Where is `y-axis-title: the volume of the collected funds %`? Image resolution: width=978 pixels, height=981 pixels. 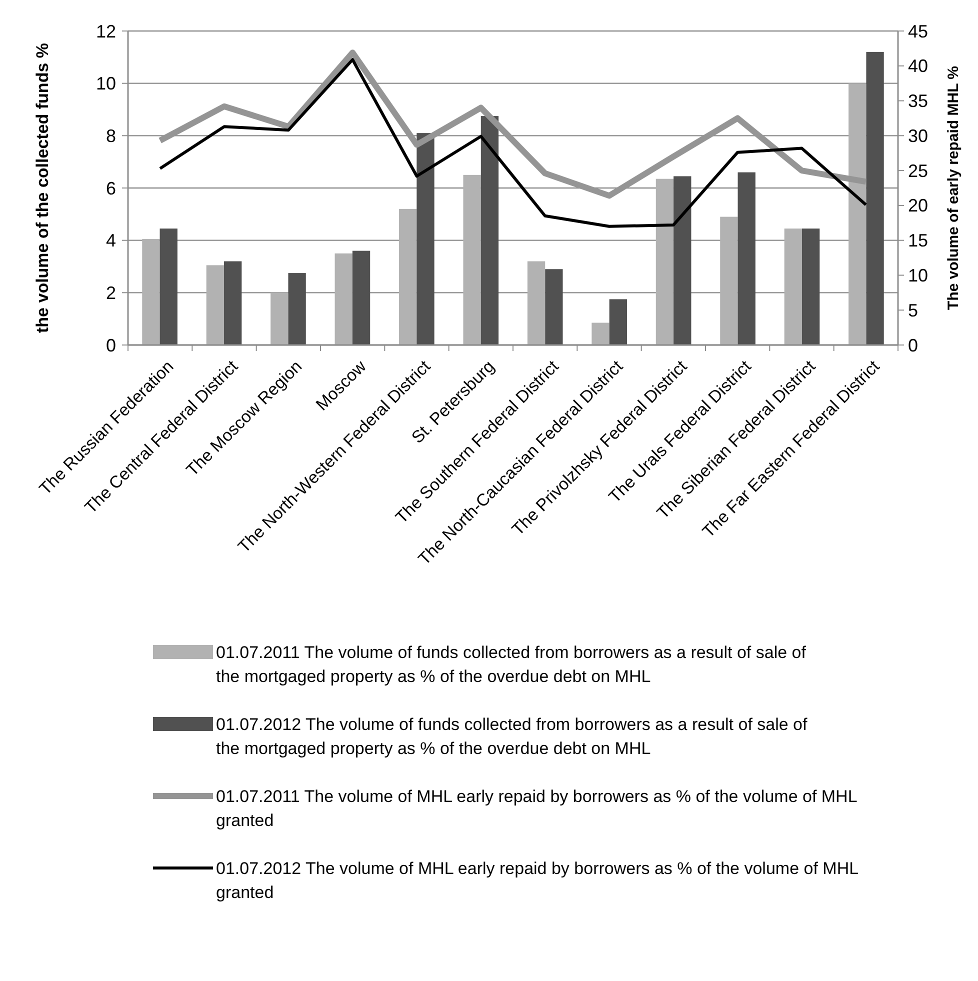
y-axis-title: the volume of the collected funds % is located at coordinates (42, 188).